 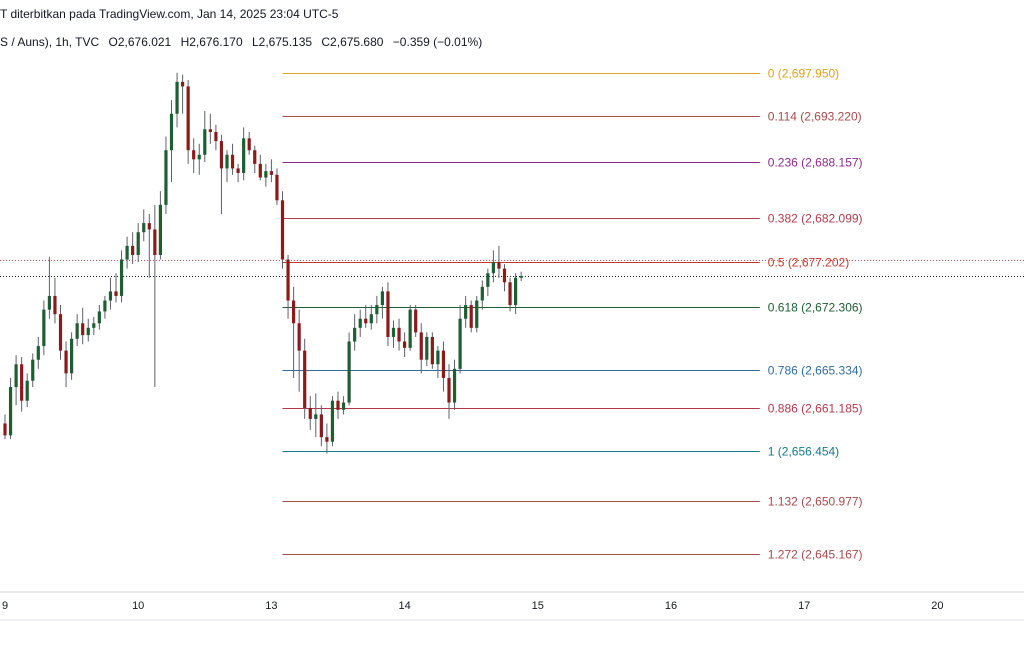 I want to click on fib-level-1.132-label: 1.132 (2,650.977), so click(x=815, y=502).